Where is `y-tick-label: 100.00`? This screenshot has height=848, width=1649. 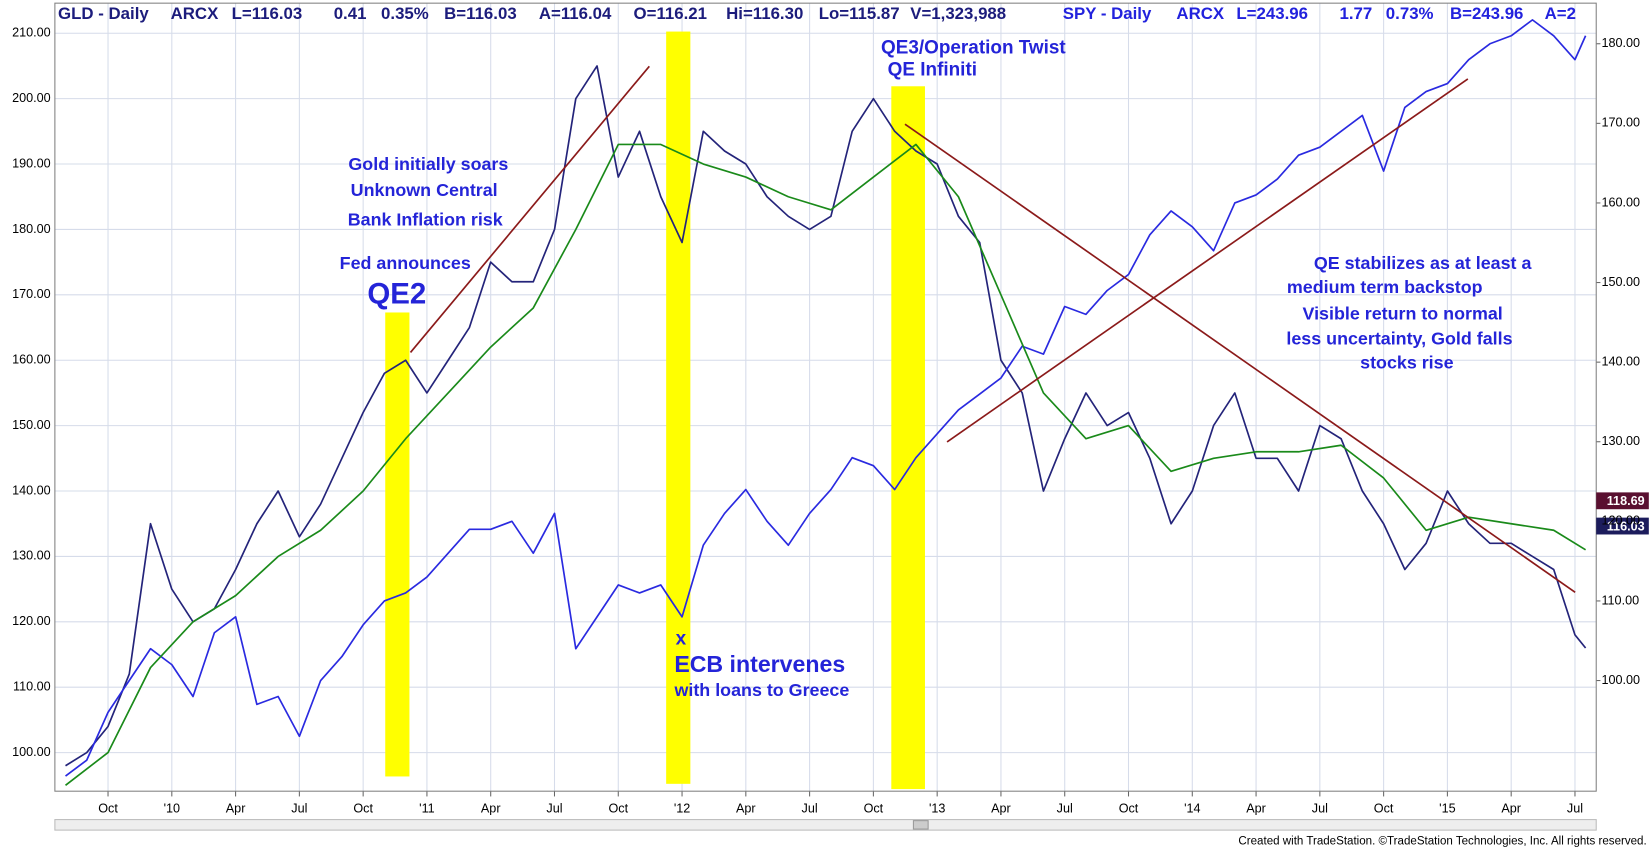 y-tick-label: 100.00 is located at coordinates (31, 752).